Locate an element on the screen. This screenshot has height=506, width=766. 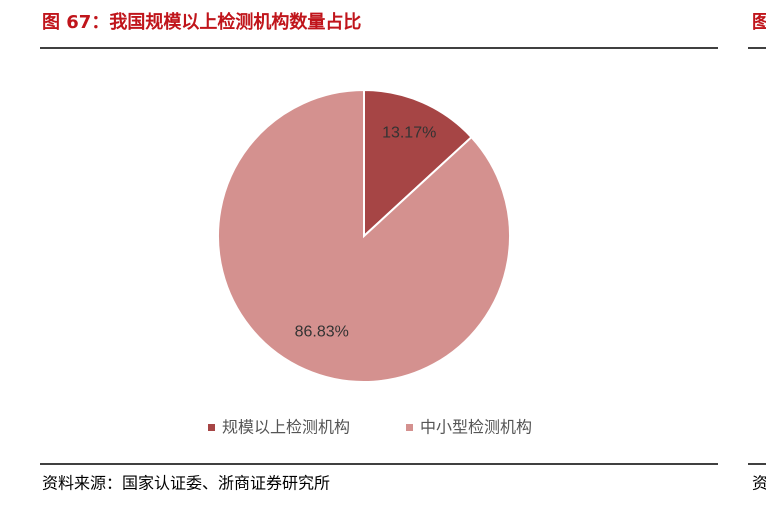
clipped-title: 图 is located at coordinates (759, 22).